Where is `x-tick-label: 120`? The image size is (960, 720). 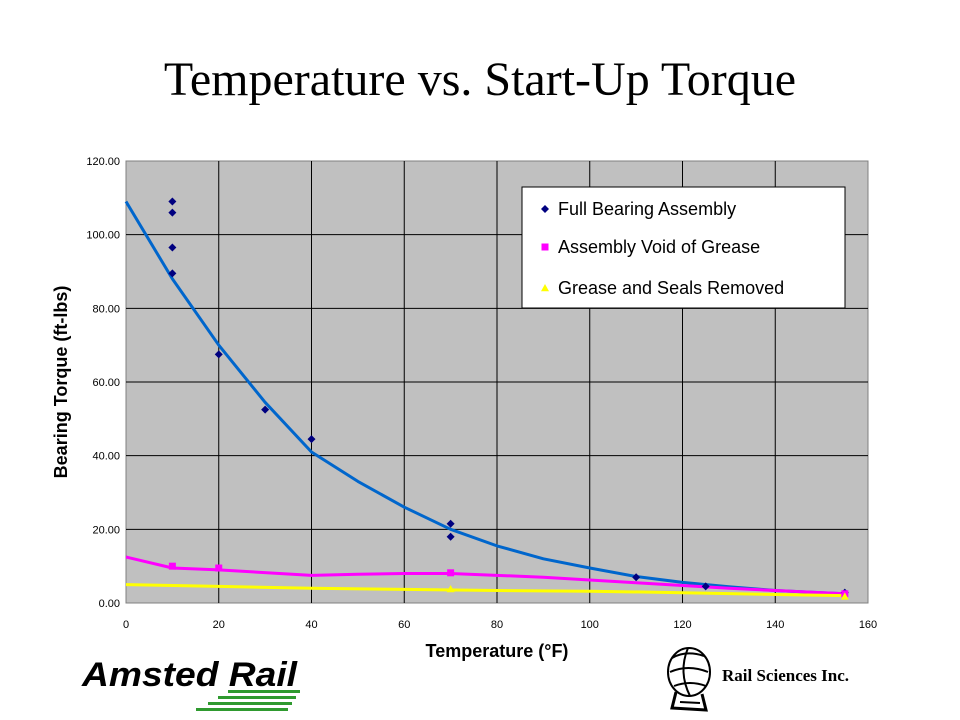 x-tick-label: 120 is located at coordinates (682, 625).